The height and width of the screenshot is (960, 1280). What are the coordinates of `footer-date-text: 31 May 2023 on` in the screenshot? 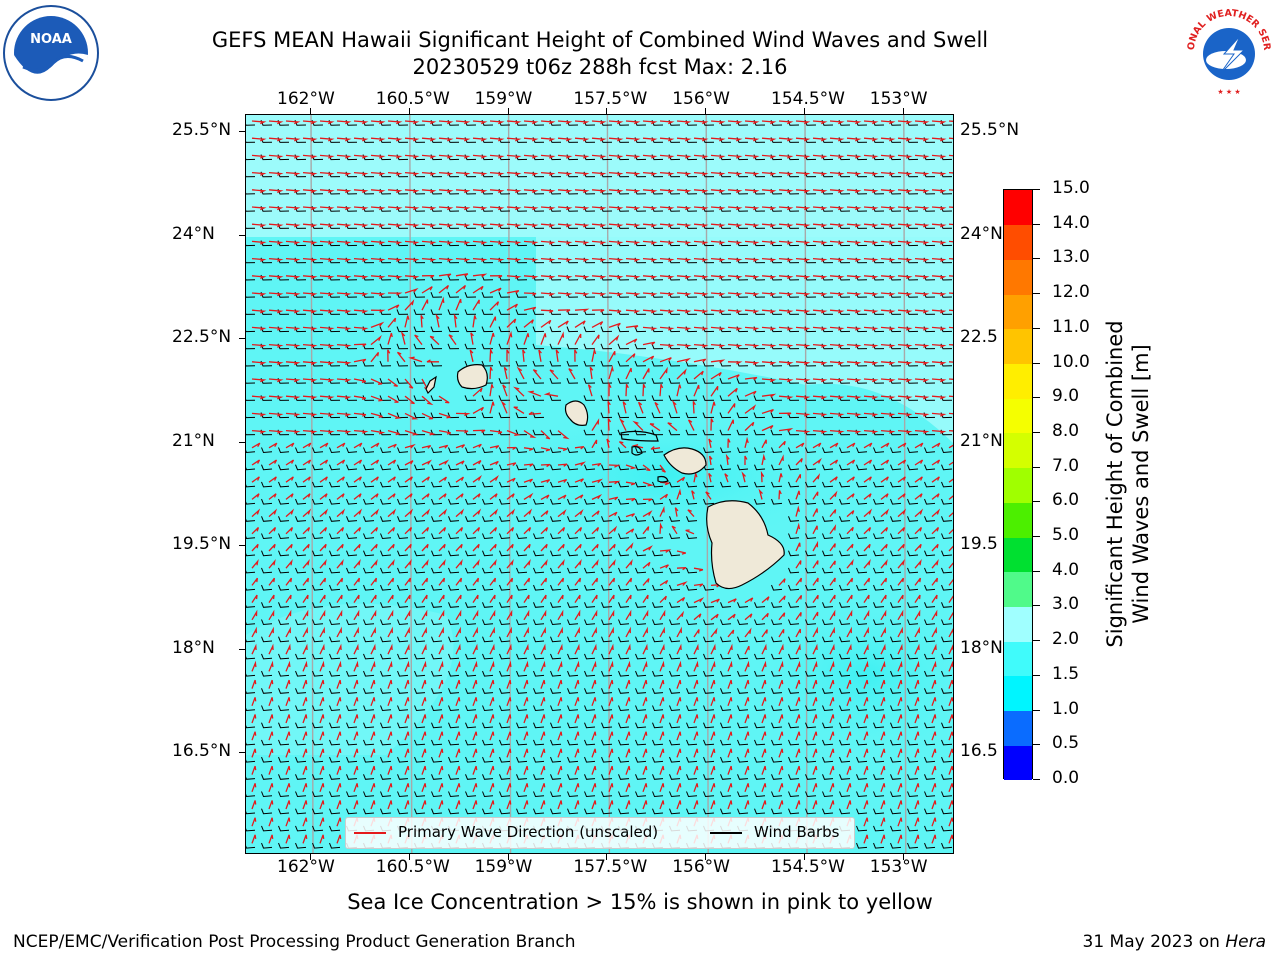 It's located at (1151, 942).